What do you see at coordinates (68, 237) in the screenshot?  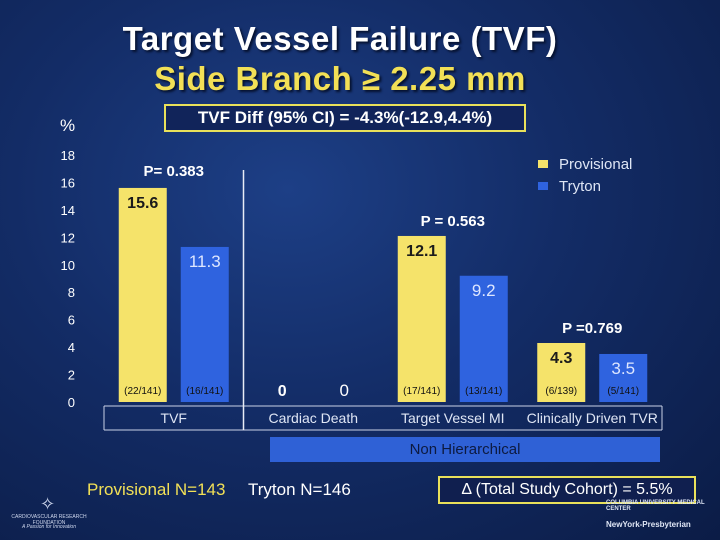 I see `y-tick-label: 12` at bounding box center [68, 237].